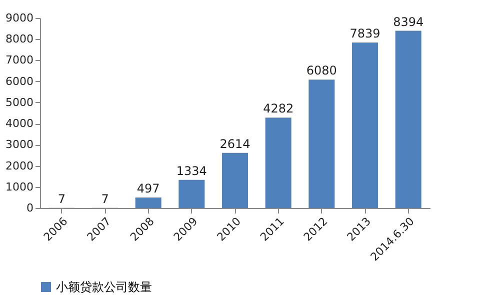 The width and height of the screenshot is (480, 295). Describe the element at coordinates (148, 189) in the screenshot. I see `data-label: 497` at that location.